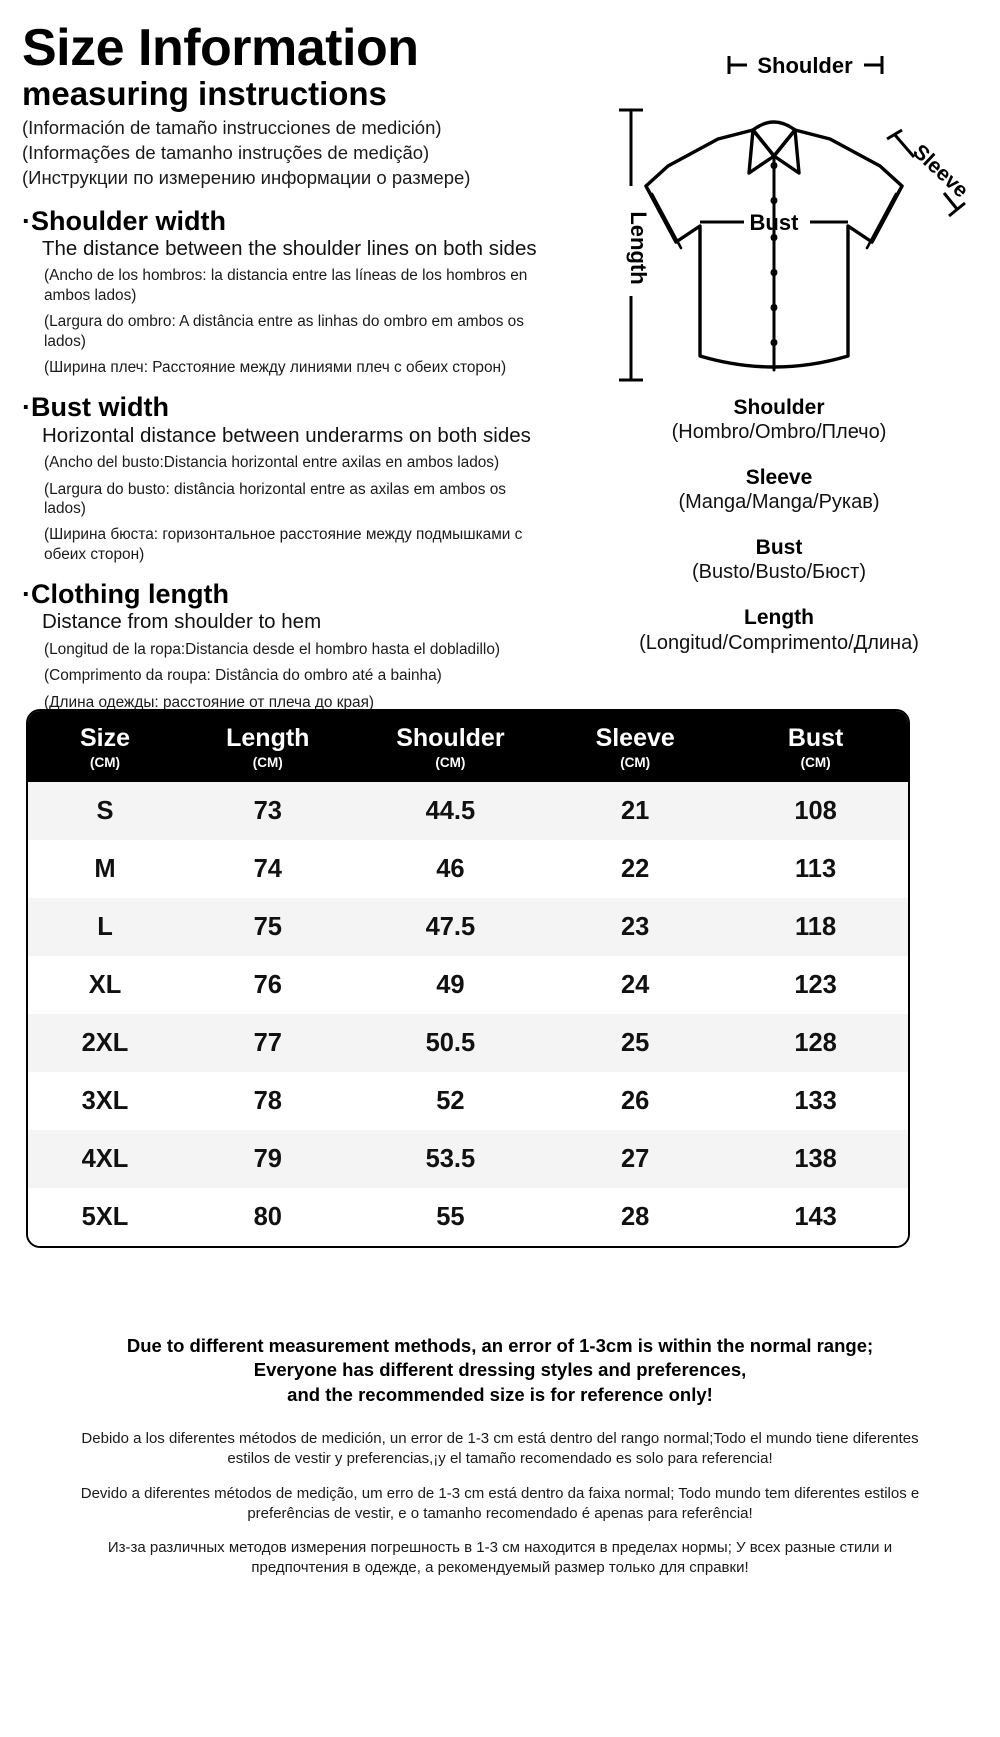  Describe the element at coordinates (204, 94) in the screenshot. I see `page-subtitle: measuring instructions` at that location.